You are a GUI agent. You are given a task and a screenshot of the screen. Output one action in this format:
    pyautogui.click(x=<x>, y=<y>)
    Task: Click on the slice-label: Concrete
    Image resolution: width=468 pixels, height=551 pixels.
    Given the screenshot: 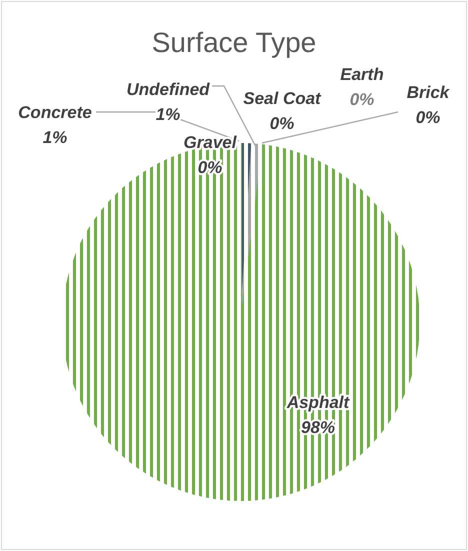 What is the action you would take?
    pyautogui.click(x=55, y=112)
    